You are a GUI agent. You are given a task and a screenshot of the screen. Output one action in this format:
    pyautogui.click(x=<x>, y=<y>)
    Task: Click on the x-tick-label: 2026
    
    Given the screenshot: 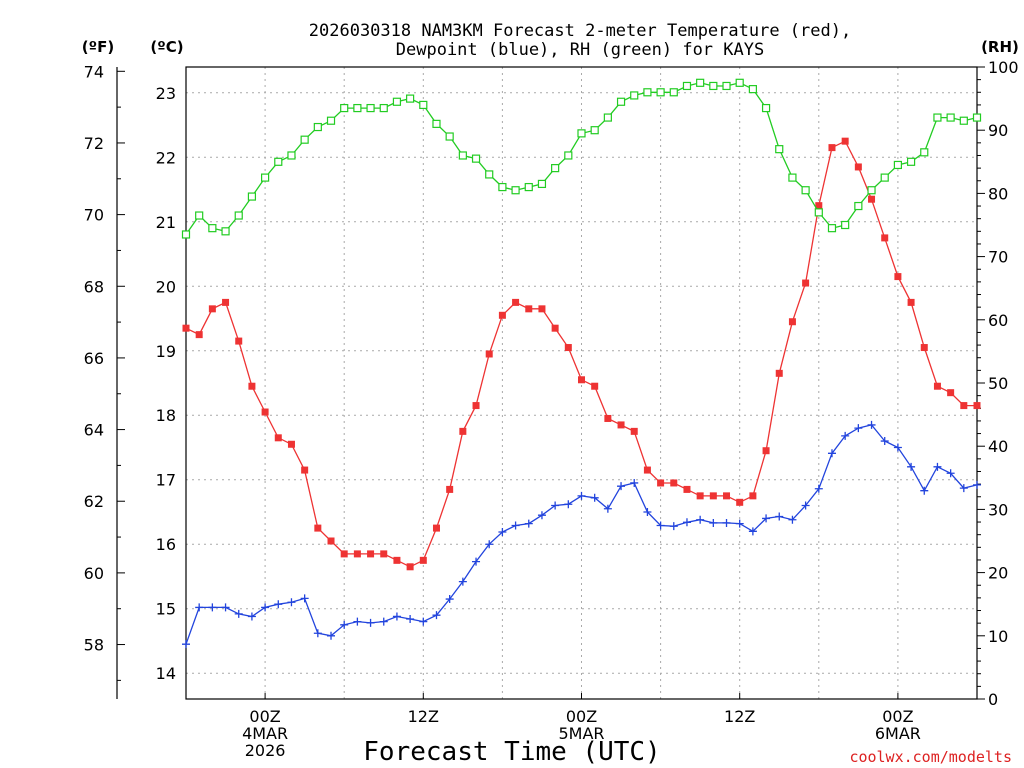 What is the action you would take?
    pyautogui.click(x=265, y=750)
    